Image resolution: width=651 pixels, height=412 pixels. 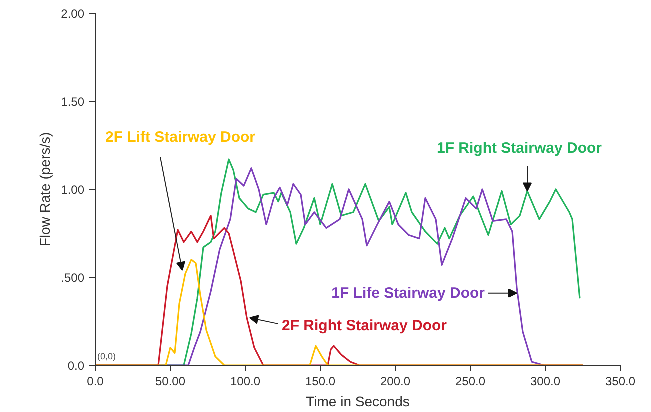 What do you see at coordinates (170, 381) in the screenshot?
I see `x-tick-label: 50.00` at bounding box center [170, 381].